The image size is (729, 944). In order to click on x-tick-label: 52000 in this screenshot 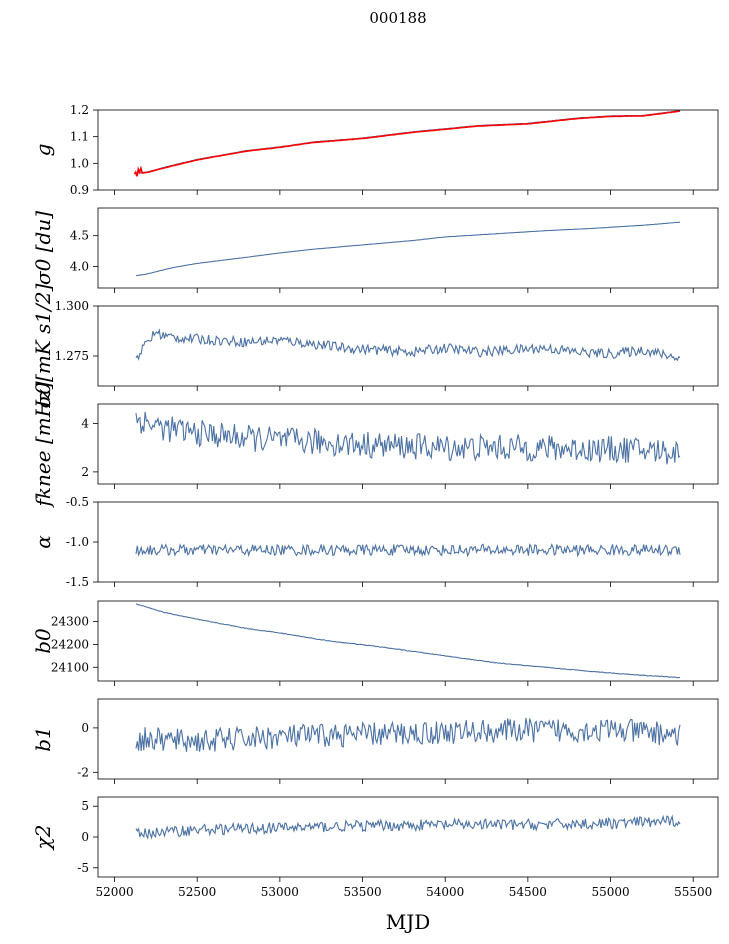, I will do `click(114, 892)`.